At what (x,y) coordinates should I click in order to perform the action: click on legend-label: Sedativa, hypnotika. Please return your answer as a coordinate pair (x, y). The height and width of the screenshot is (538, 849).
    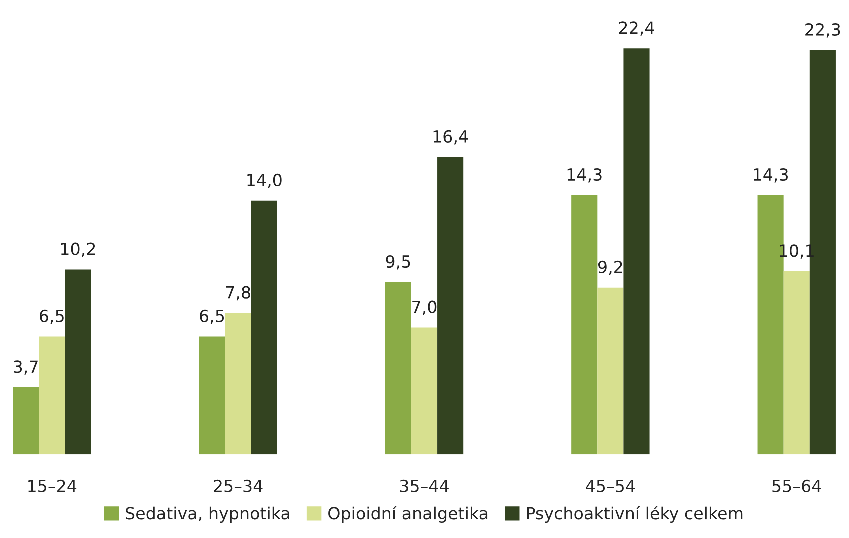
    Looking at the image, I should click on (208, 514).